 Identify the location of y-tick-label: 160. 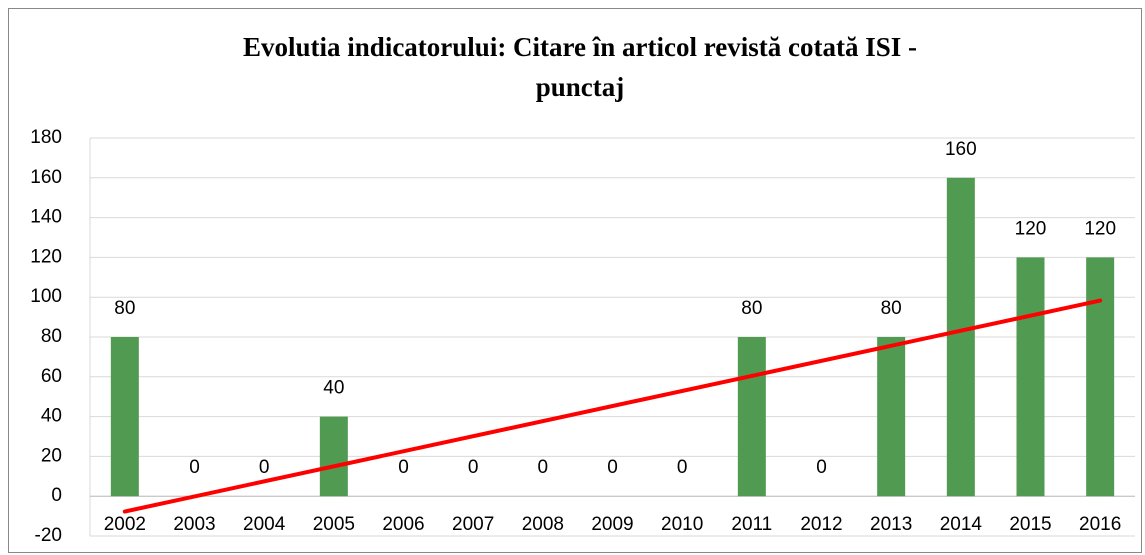
(46, 177).